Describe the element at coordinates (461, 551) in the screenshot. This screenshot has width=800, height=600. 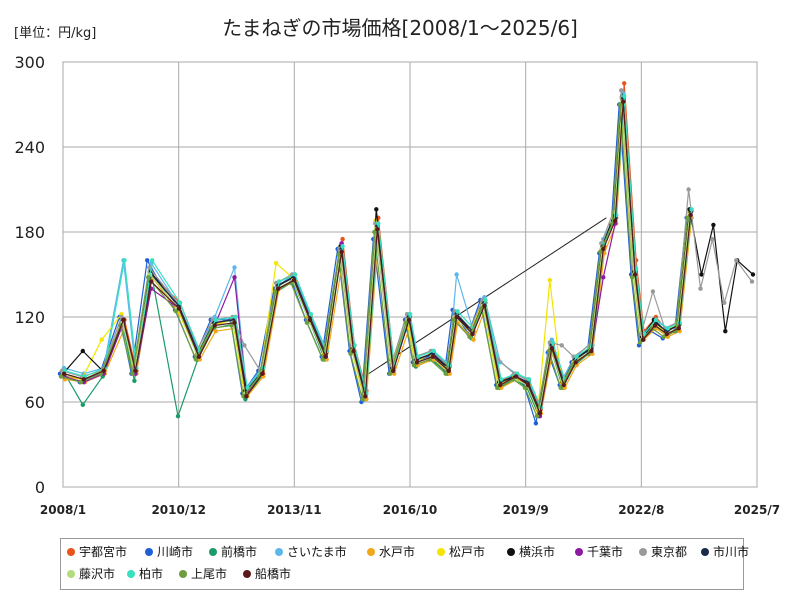
I see `legend-item: 松戸市` at that location.